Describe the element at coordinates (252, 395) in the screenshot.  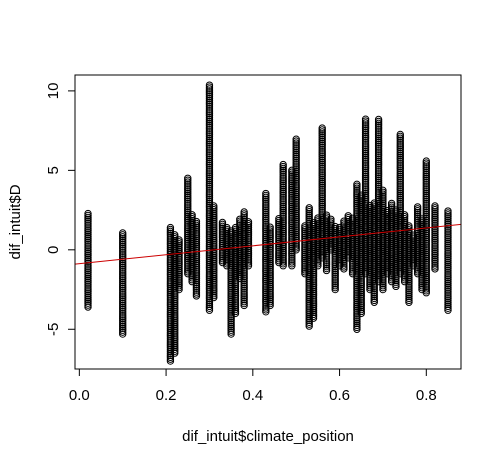
I see `x-tick-label: 0.4` at that location.